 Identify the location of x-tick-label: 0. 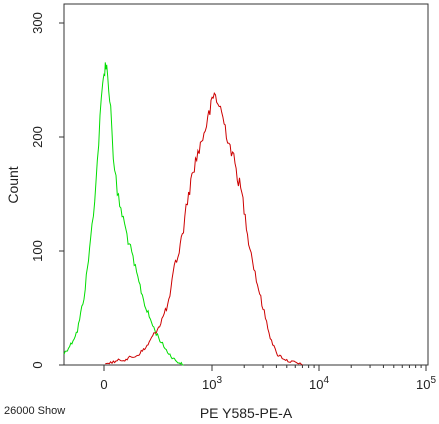
(103, 384).